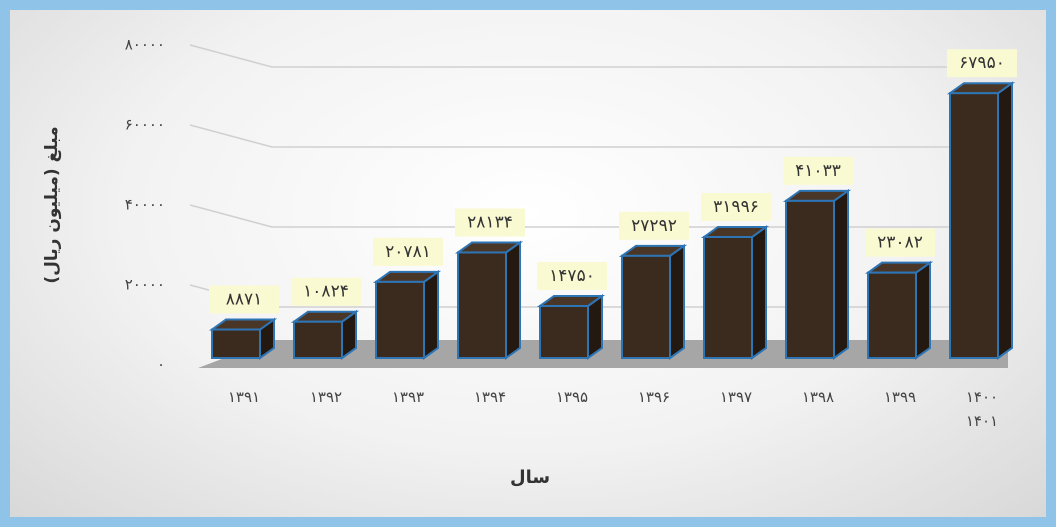 This screenshot has width=1056, height=527. What do you see at coordinates (244, 397) in the screenshot?
I see `x-tick-label: ۱۳۹۱` at bounding box center [244, 397].